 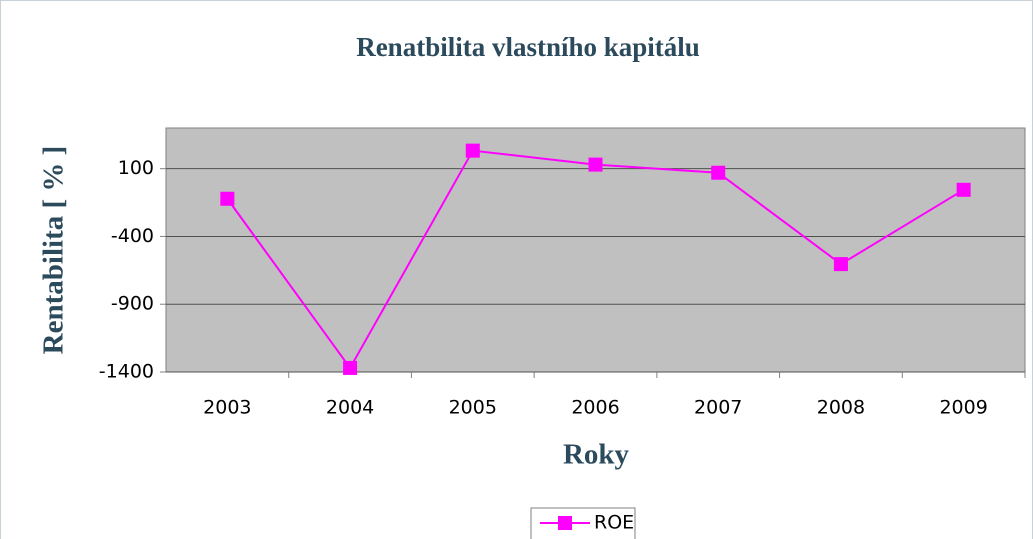 I want to click on y-tick-label: -900, so click(x=132, y=304).